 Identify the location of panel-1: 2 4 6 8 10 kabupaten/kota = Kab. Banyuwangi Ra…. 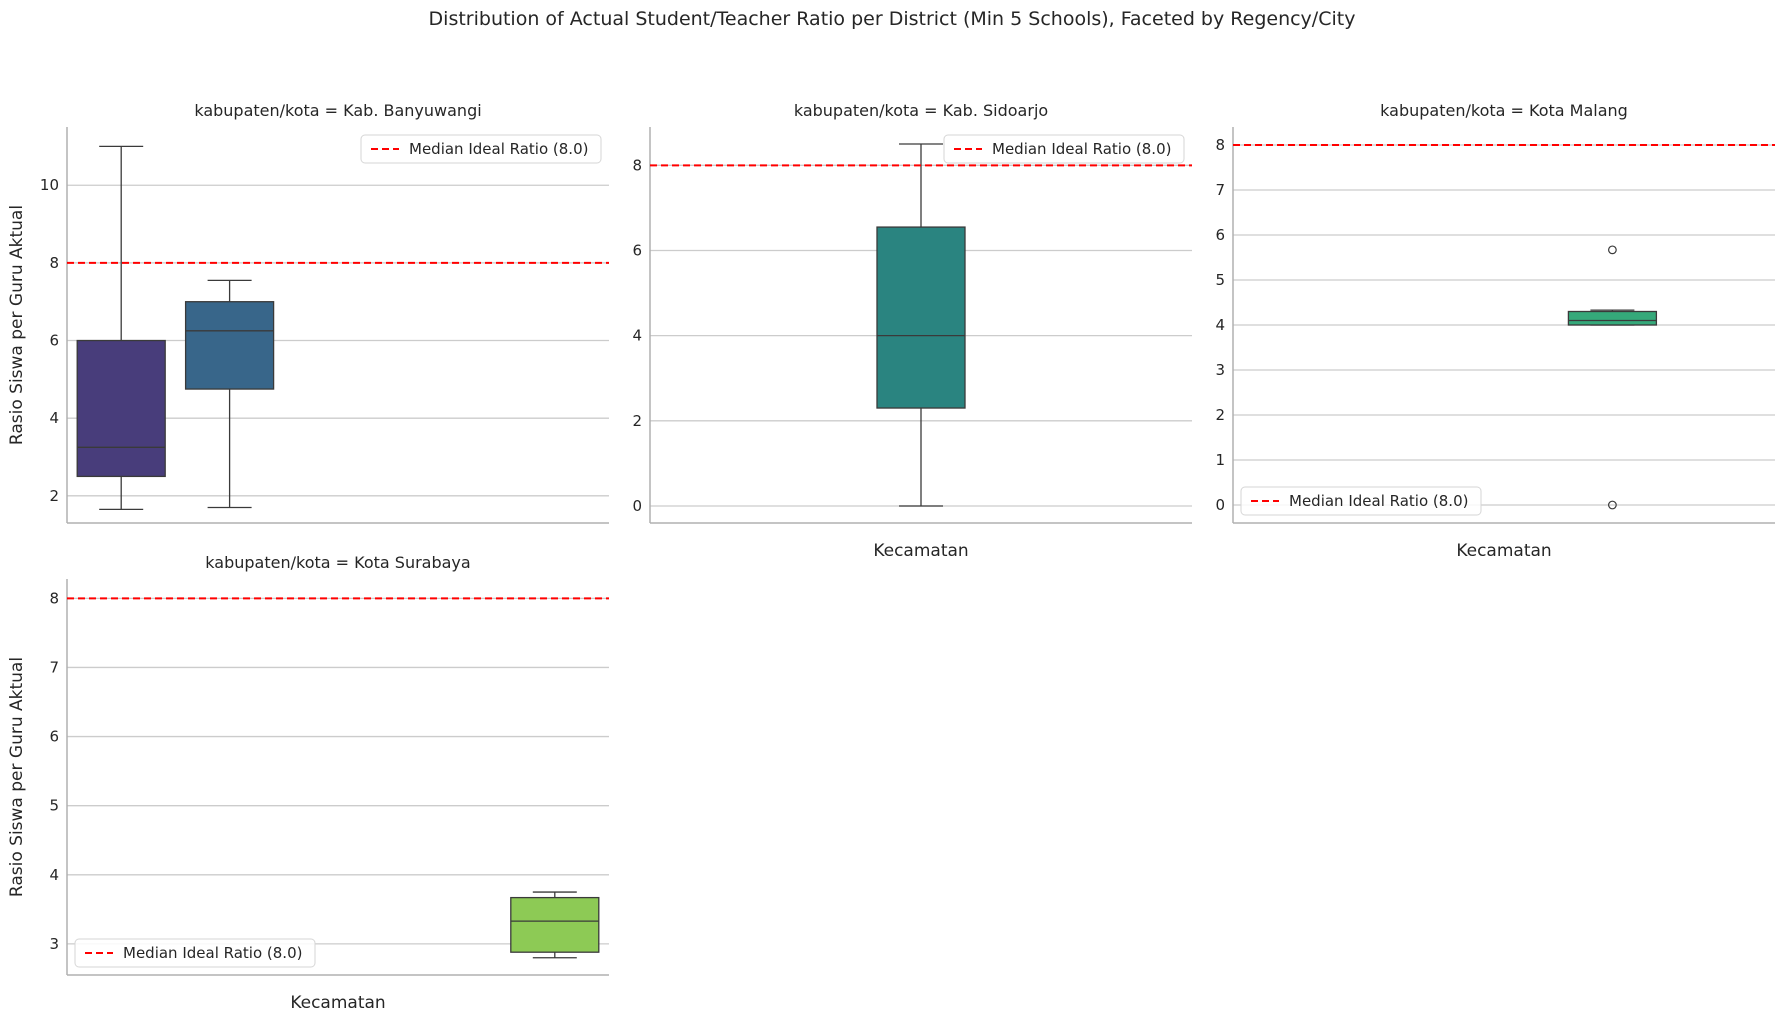
(308, 312).